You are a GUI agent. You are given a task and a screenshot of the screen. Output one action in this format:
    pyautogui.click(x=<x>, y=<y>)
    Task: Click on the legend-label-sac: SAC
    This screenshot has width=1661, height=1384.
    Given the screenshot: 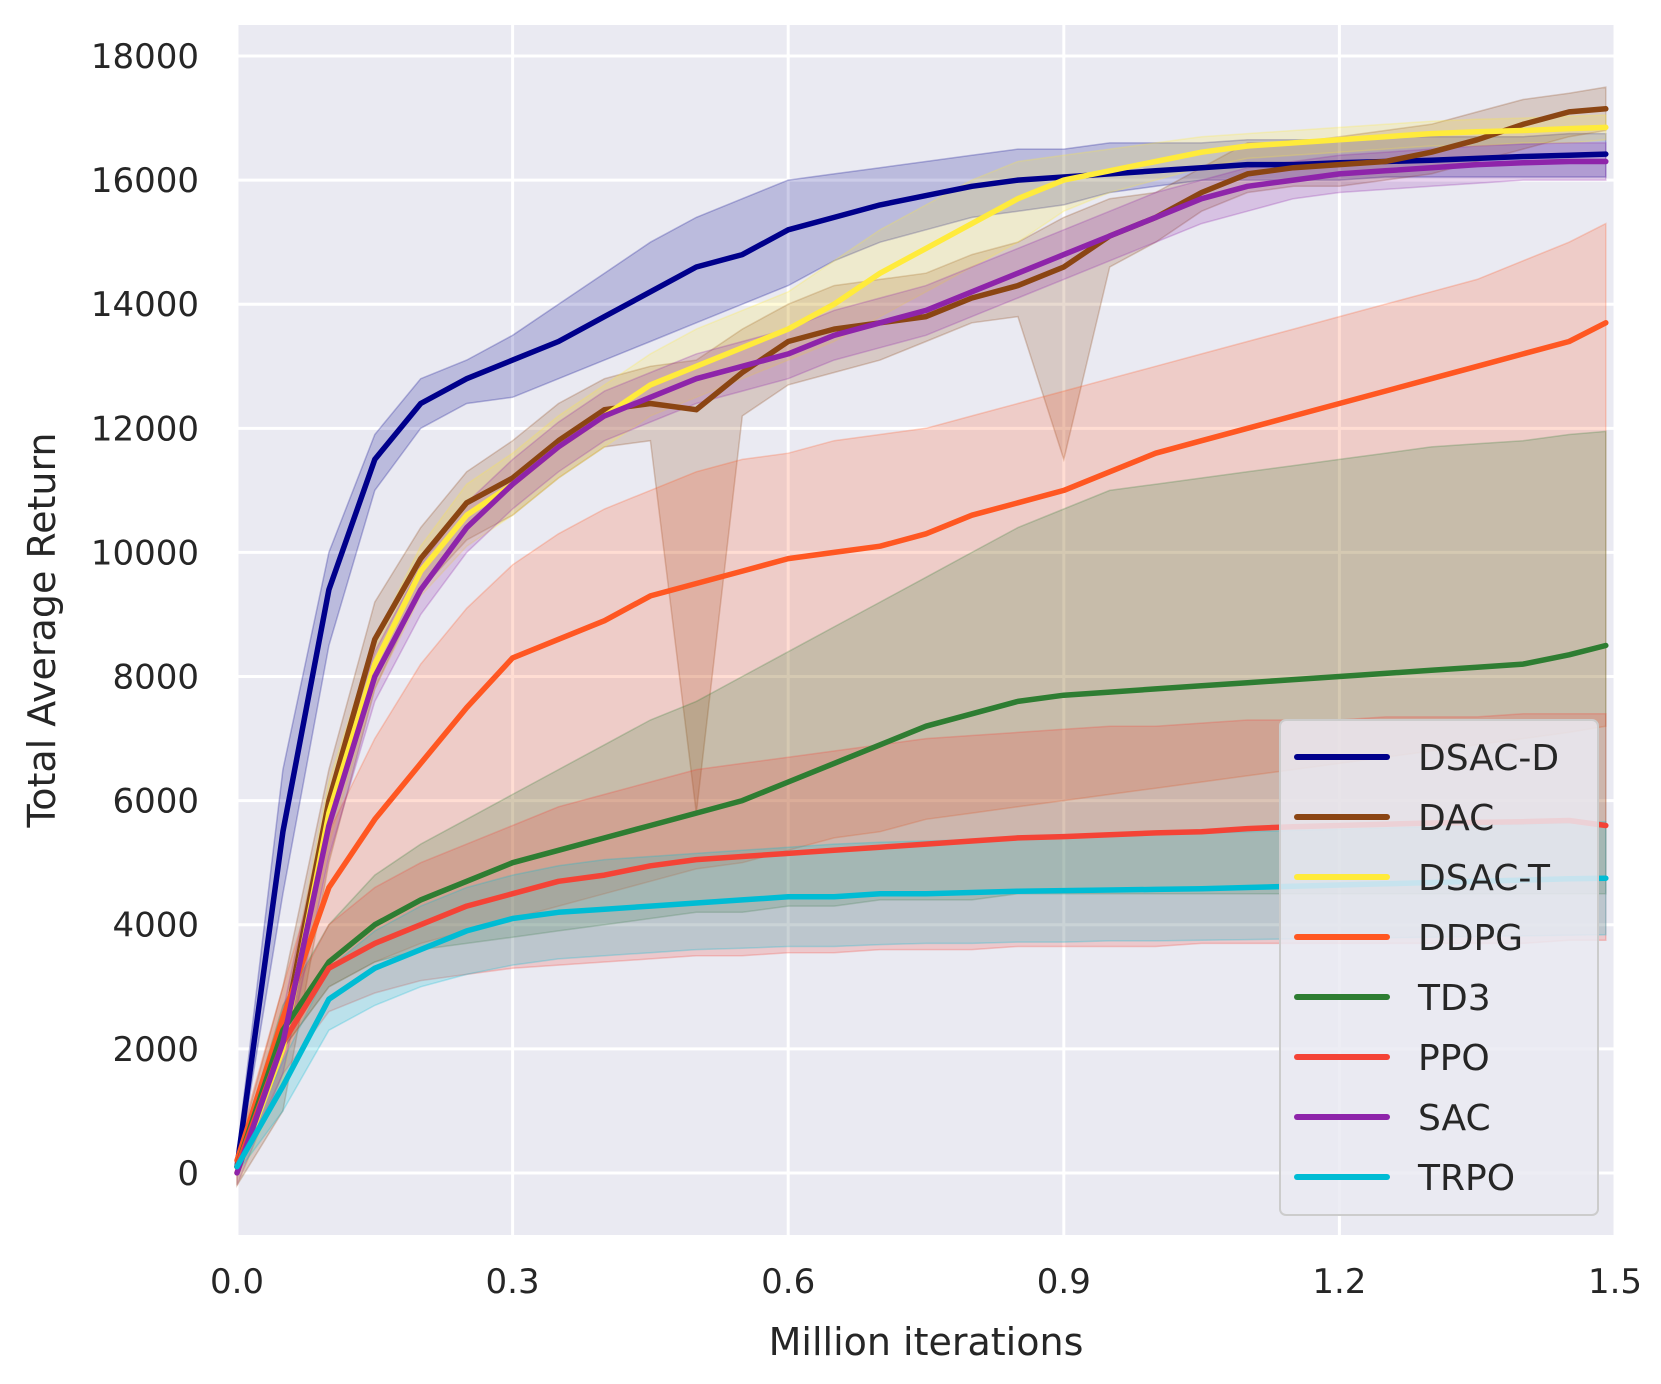 What is the action you would take?
    pyautogui.click(x=1454, y=1118)
    